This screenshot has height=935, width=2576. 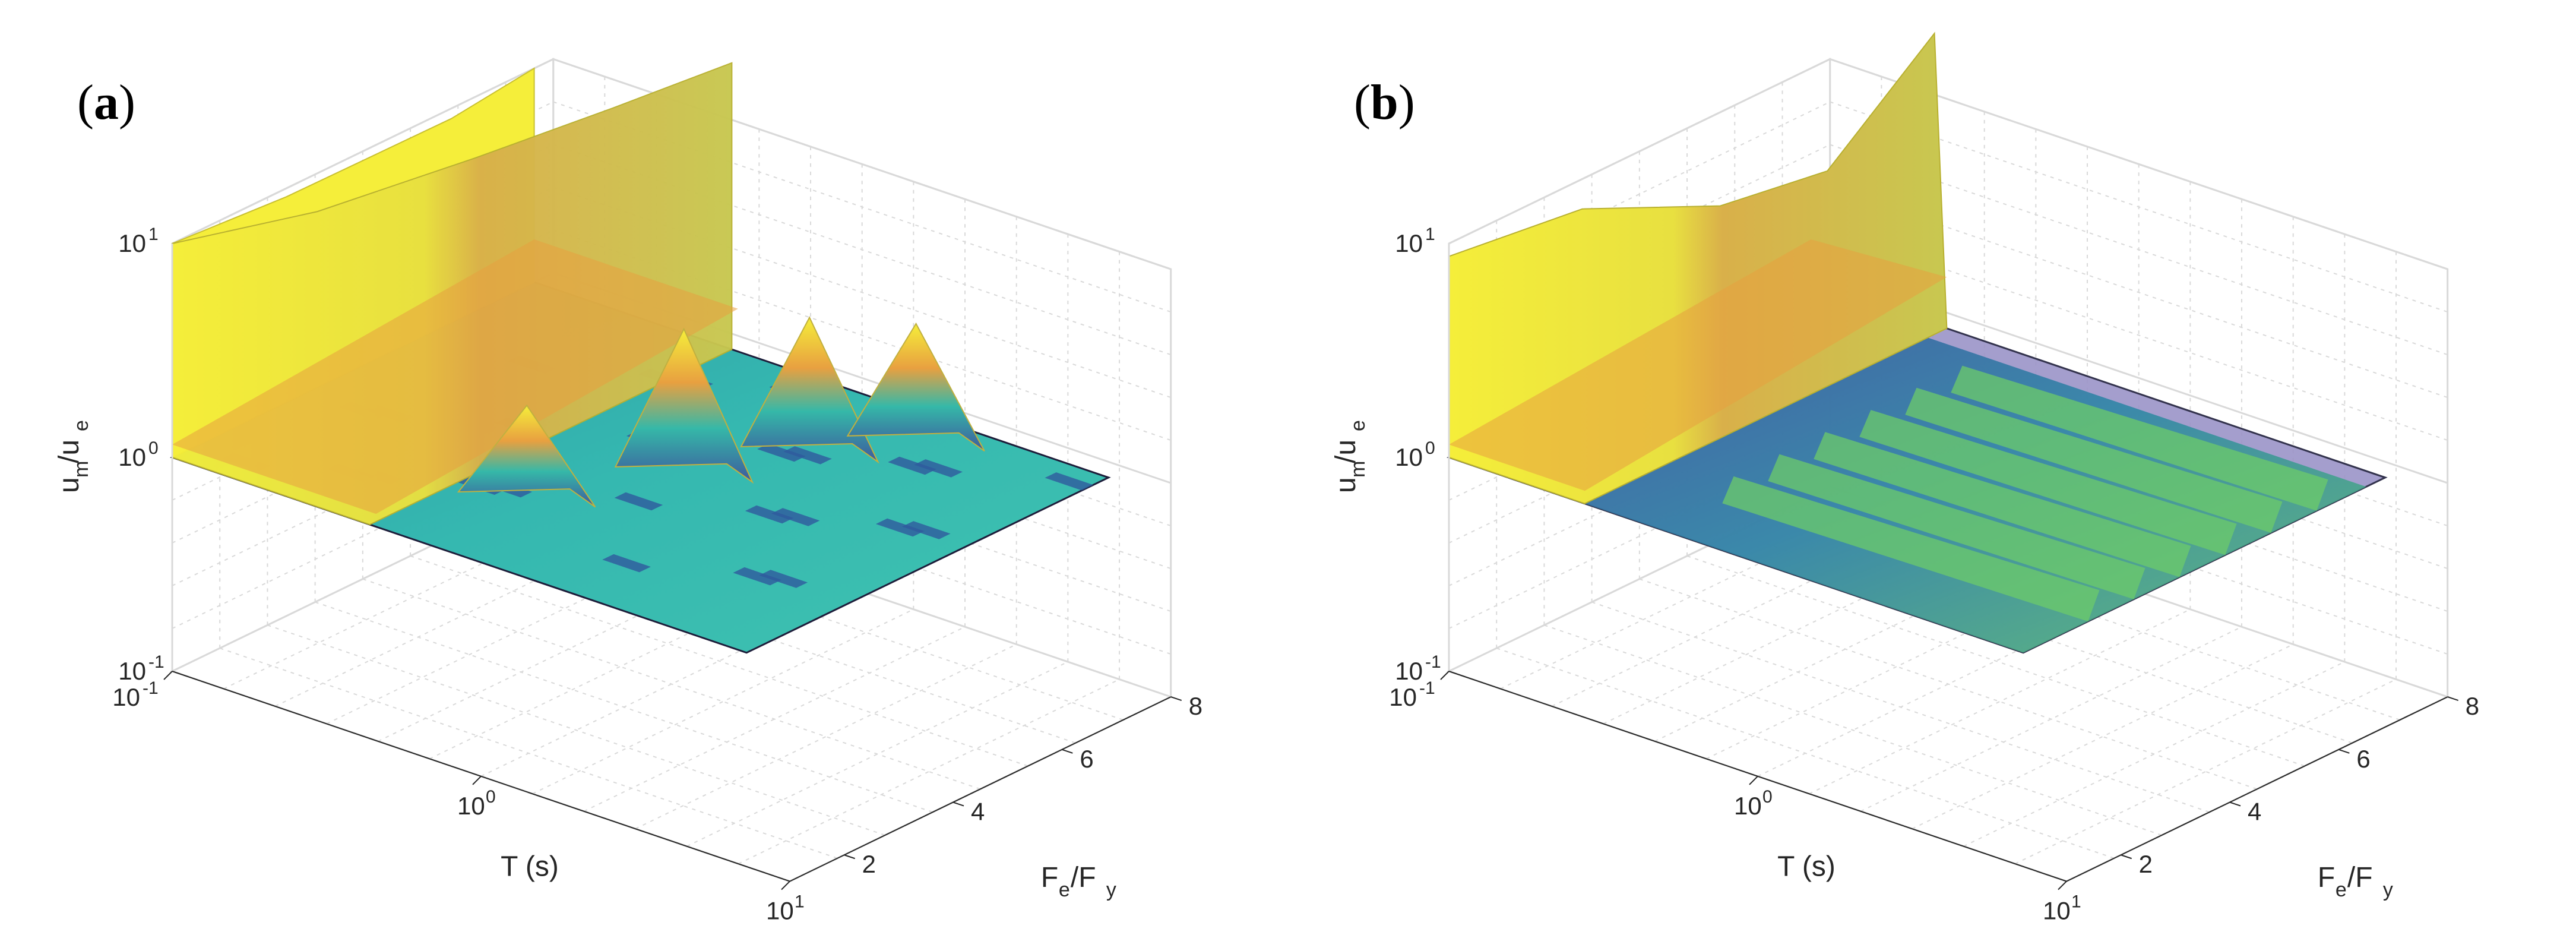 I want to click on panel-label-close: ), so click(x=127, y=102).